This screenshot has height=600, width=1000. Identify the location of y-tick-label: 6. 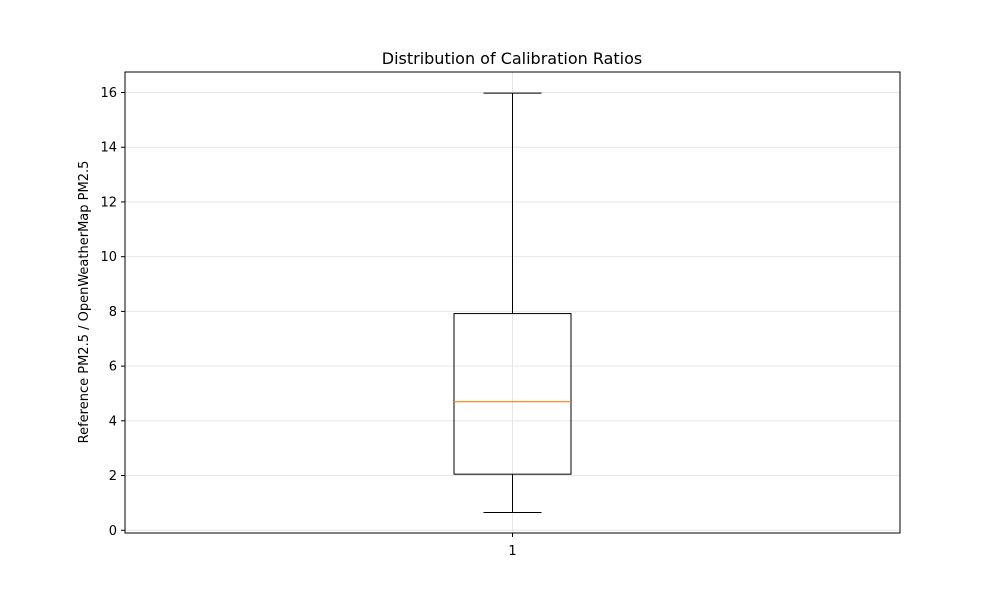
(113, 367).